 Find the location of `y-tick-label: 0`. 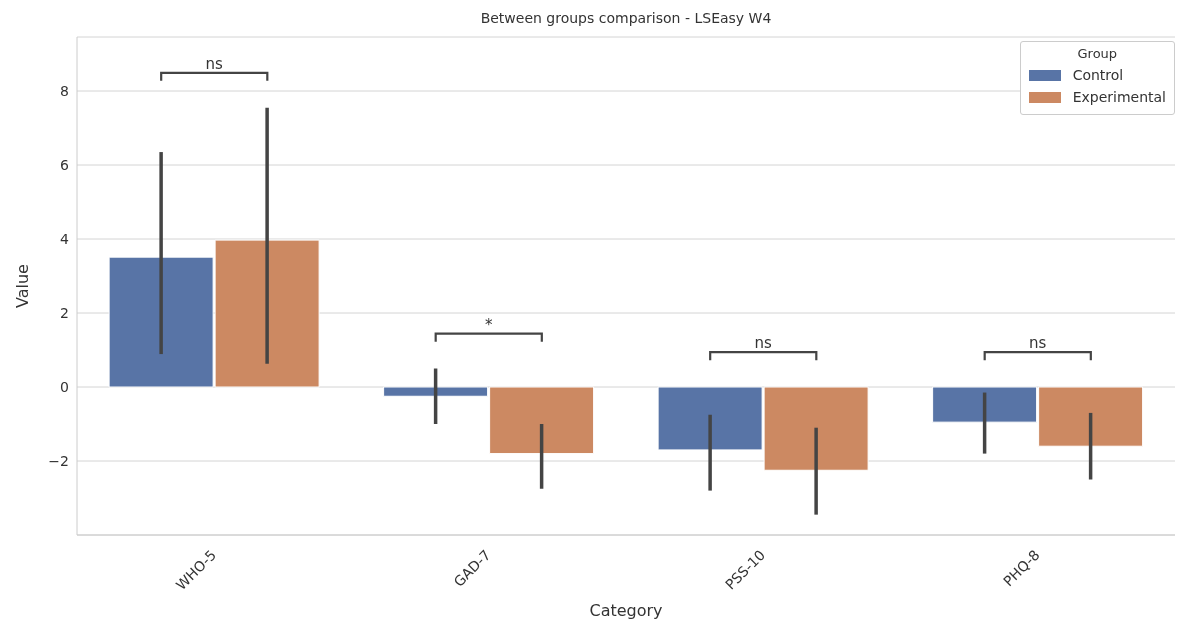

y-tick-label: 0 is located at coordinates (64, 386).